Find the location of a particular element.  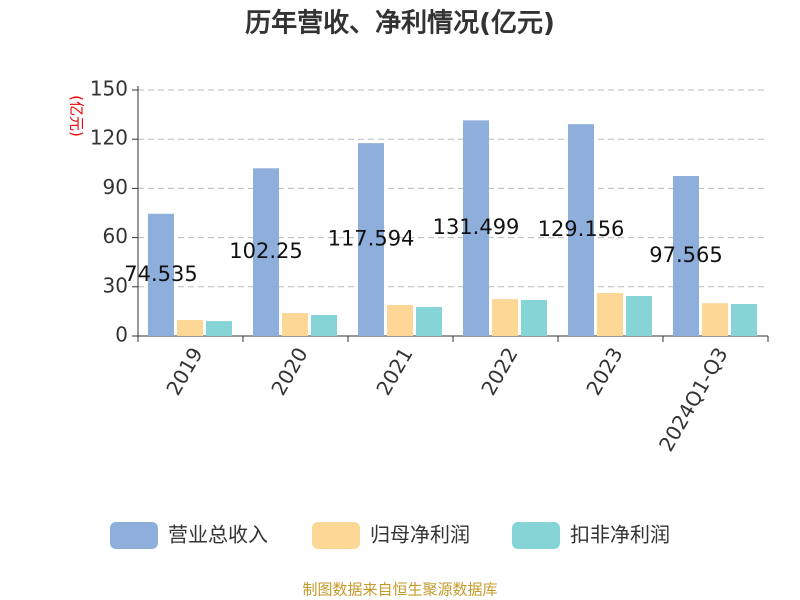

data-label: 74.535 is located at coordinates (160, 274).